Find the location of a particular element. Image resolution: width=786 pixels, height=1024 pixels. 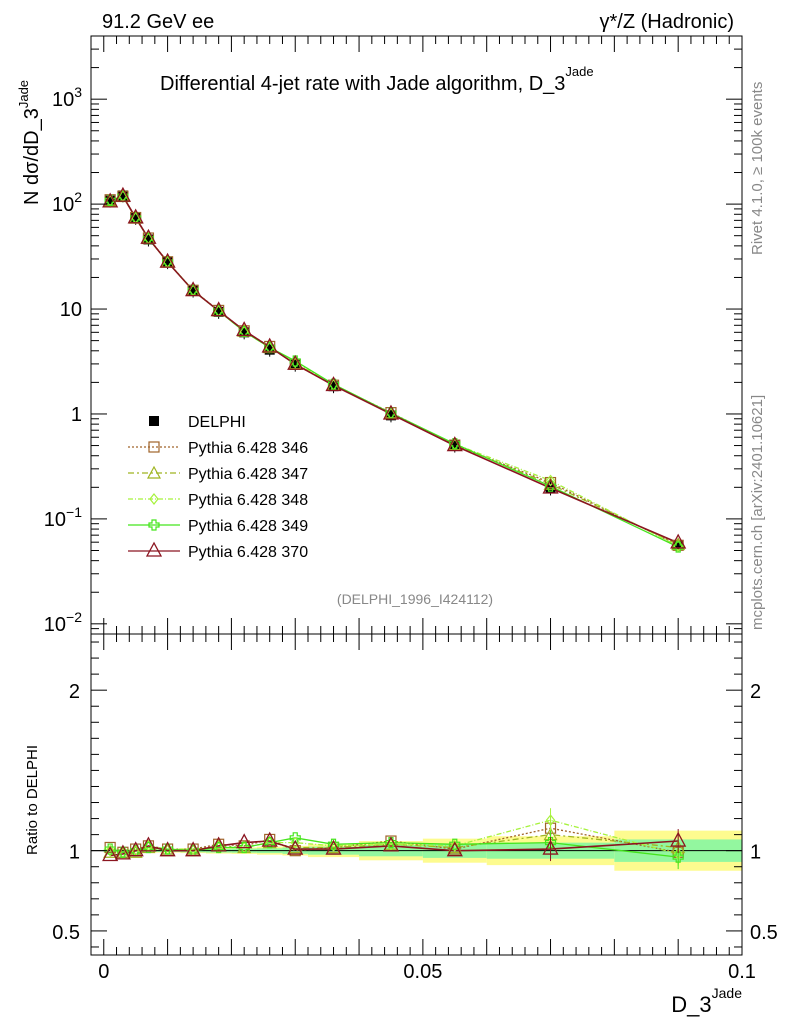

ratio-y-tick-label: 1 is located at coordinates (74, 853).